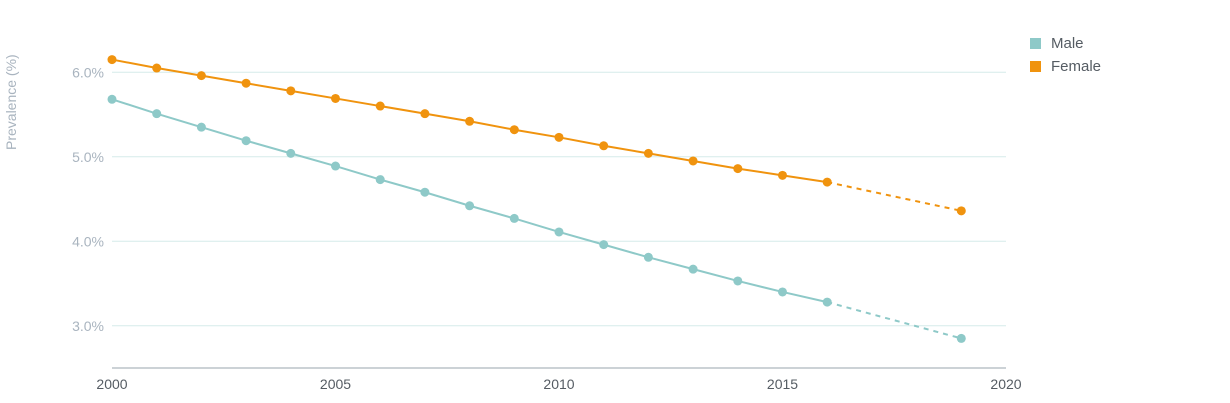  What do you see at coordinates (782, 384) in the screenshot?
I see `x-tick-label: 2015` at bounding box center [782, 384].